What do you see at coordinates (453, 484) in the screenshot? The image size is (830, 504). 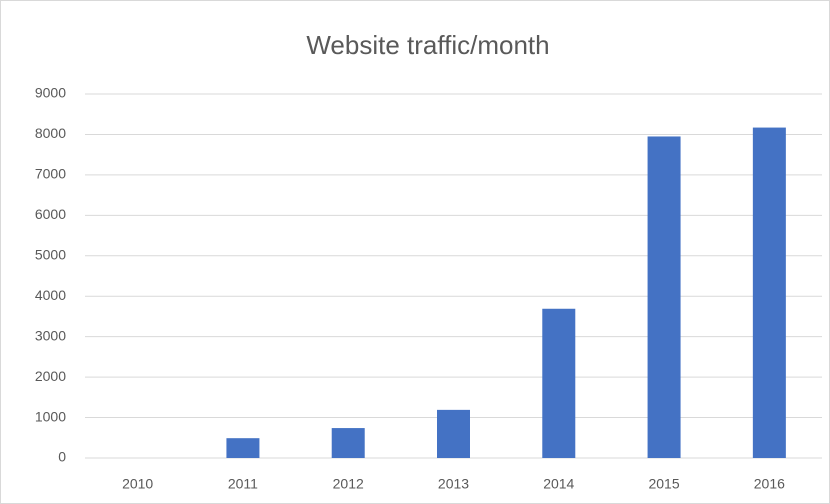 I see `x-tick-label: 2013` at bounding box center [453, 484].